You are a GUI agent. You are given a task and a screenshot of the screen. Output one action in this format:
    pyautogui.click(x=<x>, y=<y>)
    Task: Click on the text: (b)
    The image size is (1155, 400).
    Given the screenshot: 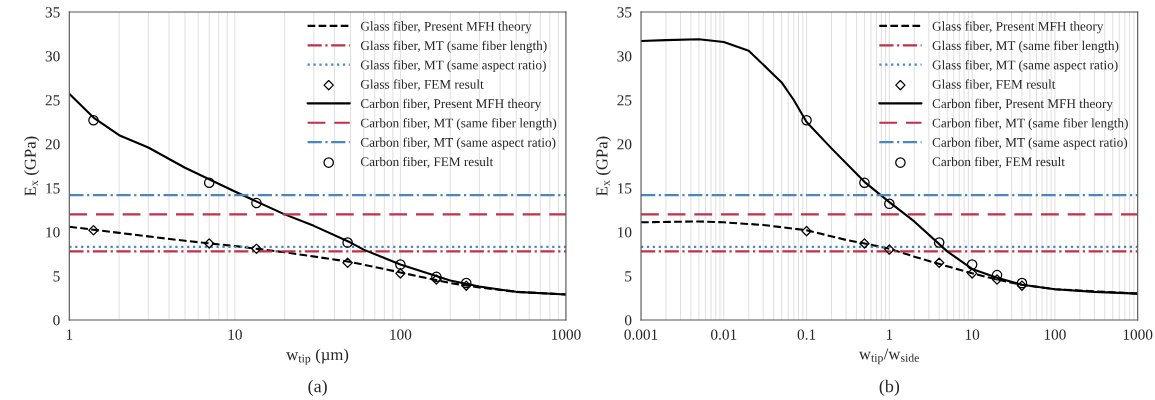 What is the action you would take?
    pyautogui.click(x=889, y=387)
    